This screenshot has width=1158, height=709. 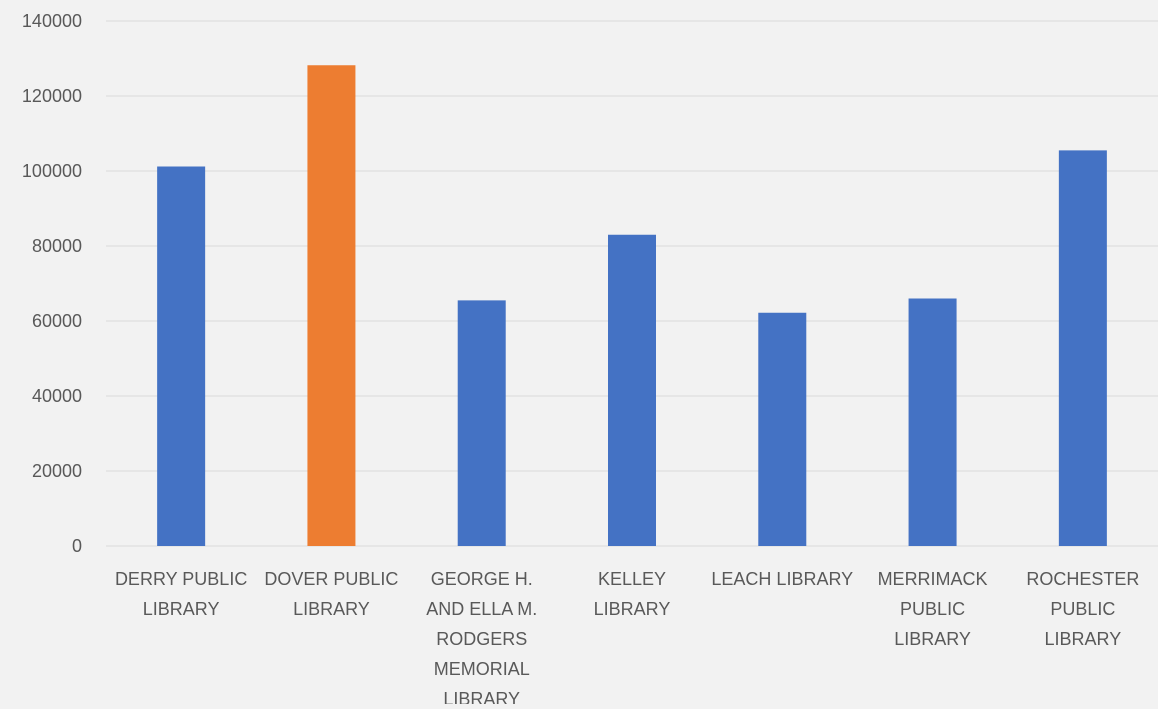 What do you see at coordinates (181, 579) in the screenshot?
I see `x-category-label-line: DERRY PUBLIC` at bounding box center [181, 579].